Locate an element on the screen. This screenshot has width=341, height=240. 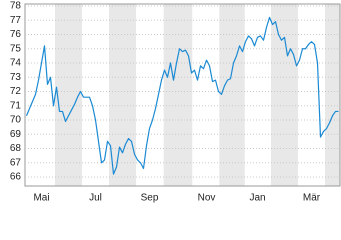
y-tick-label: 78 is located at coordinates (16, 6).